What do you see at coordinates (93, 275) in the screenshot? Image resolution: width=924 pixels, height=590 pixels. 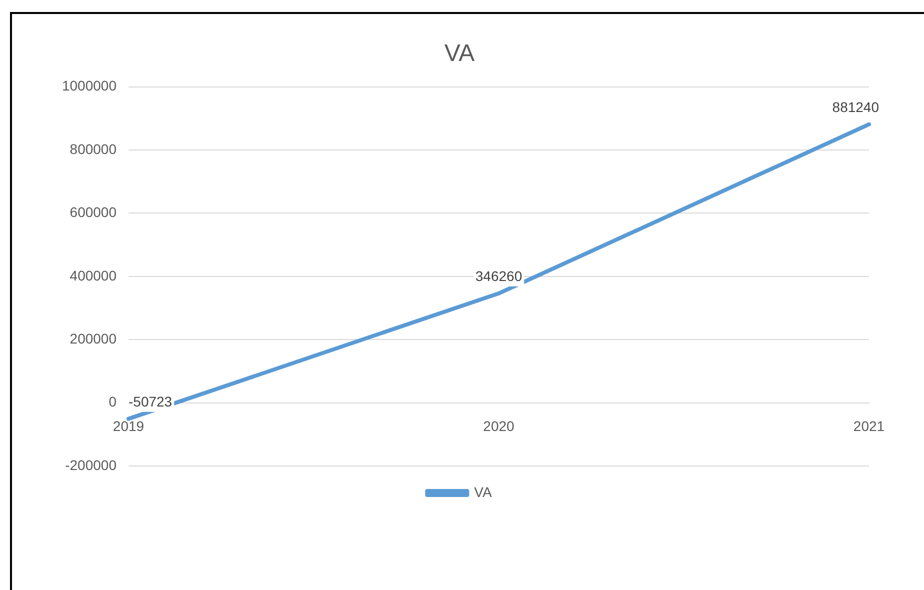 I see `y-tick-label: 400000` at bounding box center [93, 275].